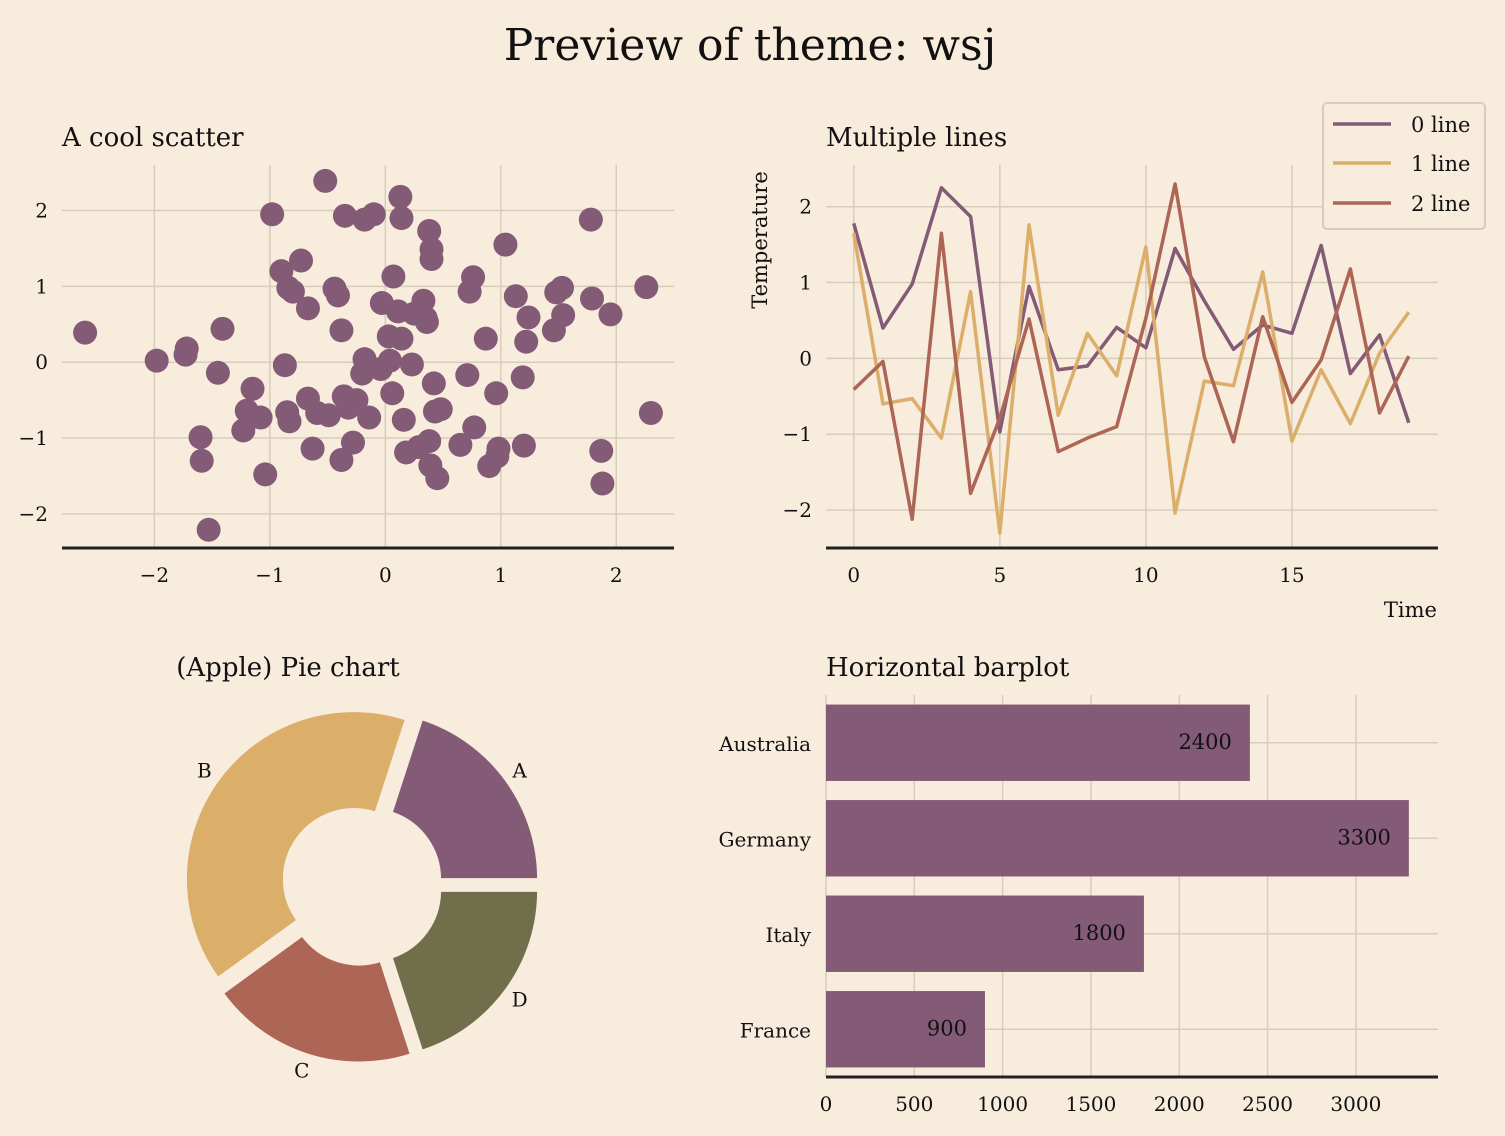 The width and height of the screenshot is (1505, 1136). I want to click on lines-xtick-label: 5, so click(999, 575).